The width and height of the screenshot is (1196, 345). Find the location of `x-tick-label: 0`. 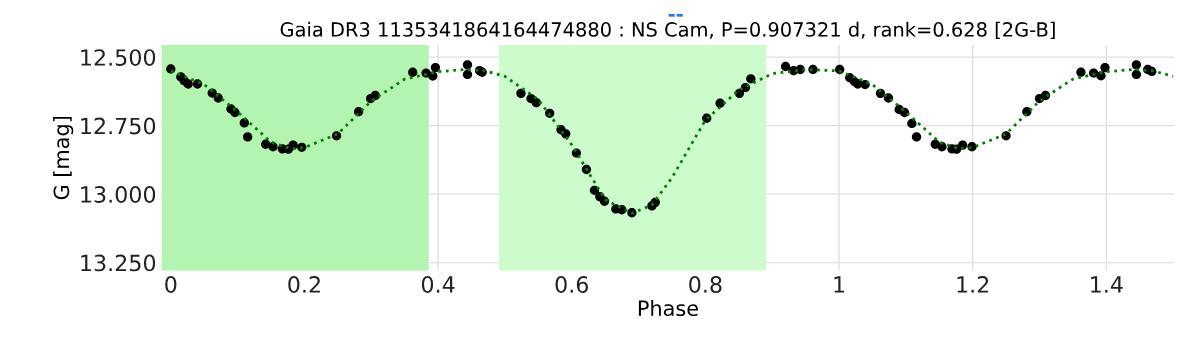

x-tick-label: 0 is located at coordinates (171, 284).